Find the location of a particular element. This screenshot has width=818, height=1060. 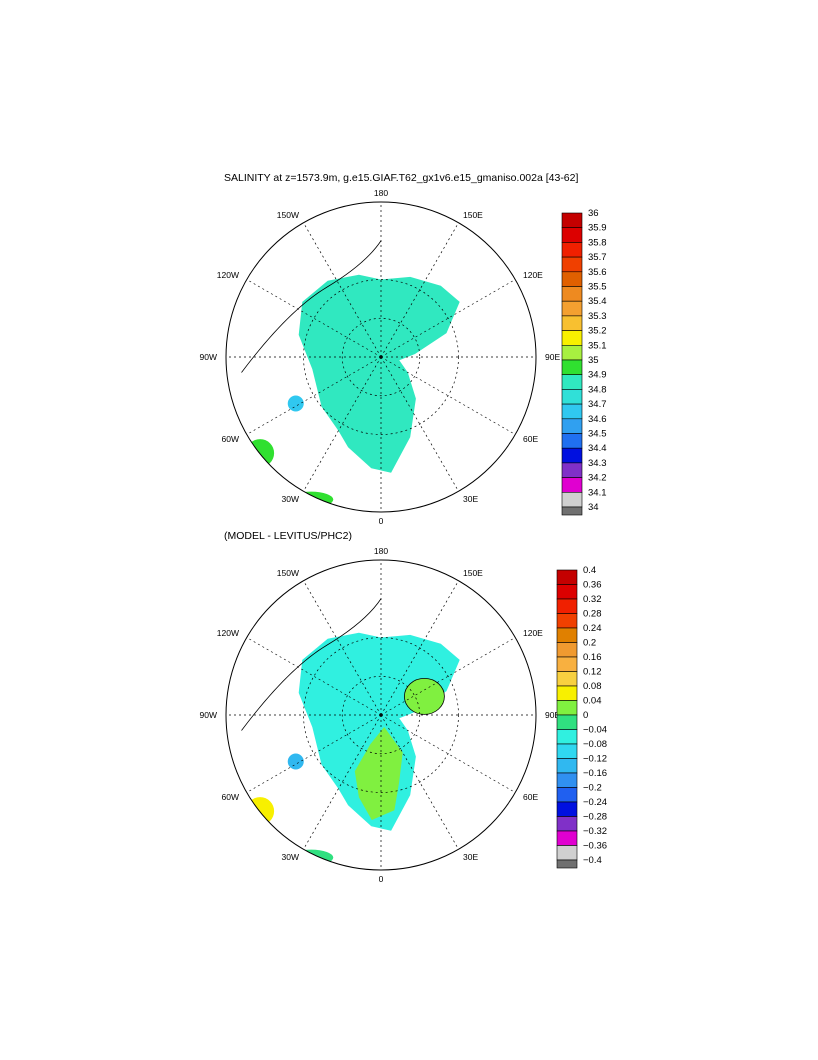

field-region-arctic is located at coordinates (379, 373).